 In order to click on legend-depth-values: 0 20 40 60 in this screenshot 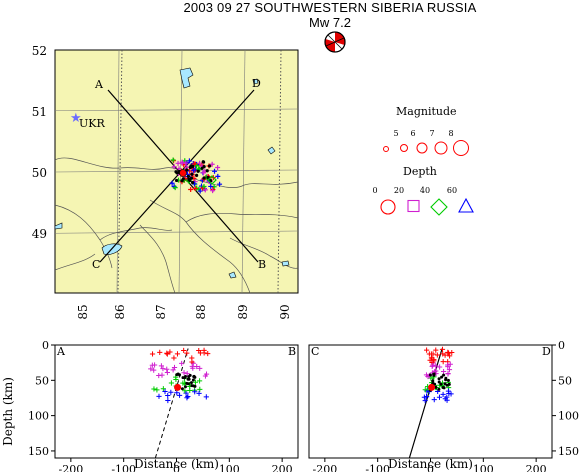, I will do `click(414, 190)`.